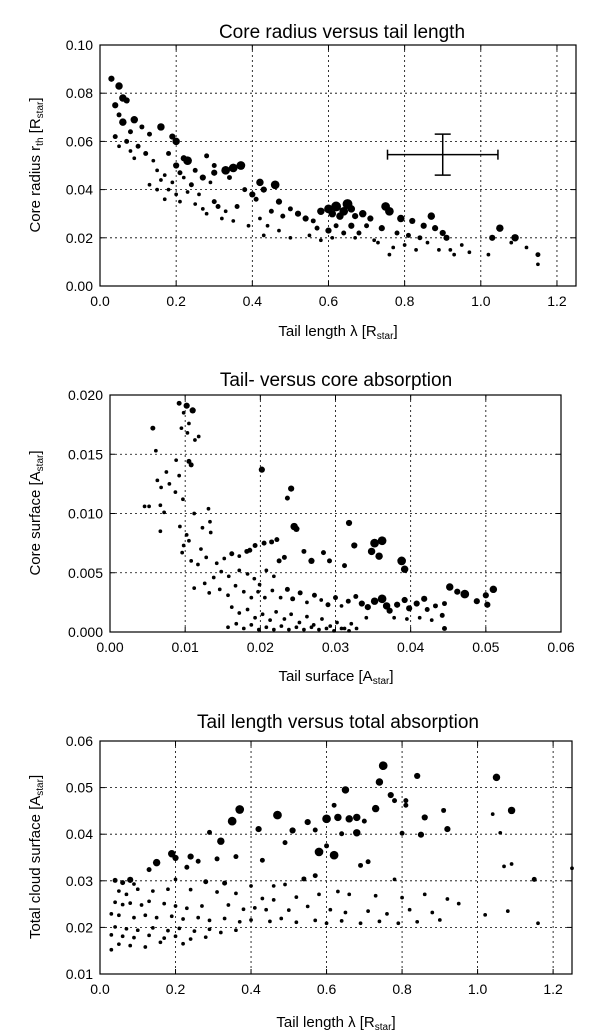  Describe the element at coordinates (36, 857) in the screenshot. I see `y-axis-label: Total cloud surface [Astar]` at that location.